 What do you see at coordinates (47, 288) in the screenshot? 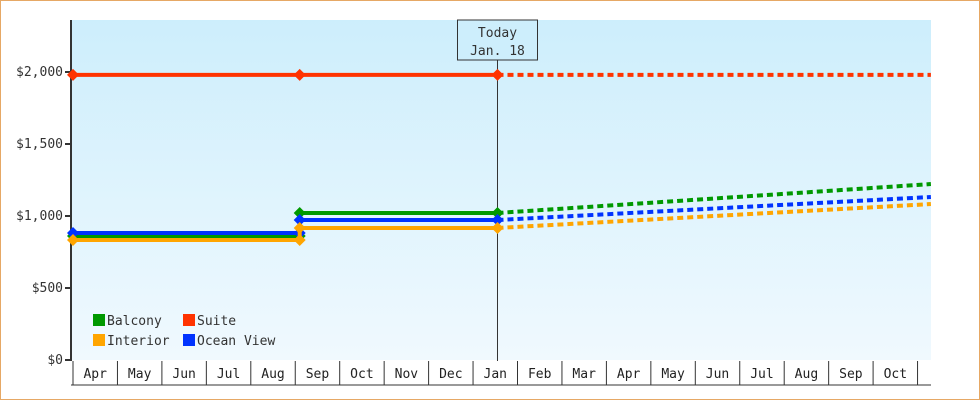
I see `y-tick-label: $500` at bounding box center [47, 288].